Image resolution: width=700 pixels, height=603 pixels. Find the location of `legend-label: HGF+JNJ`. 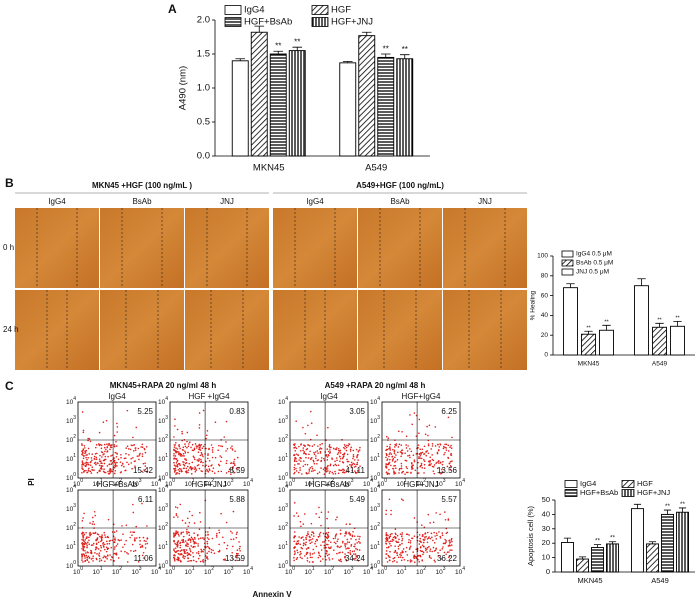

legend-label: HGF+JNJ is located at coordinates (653, 492).